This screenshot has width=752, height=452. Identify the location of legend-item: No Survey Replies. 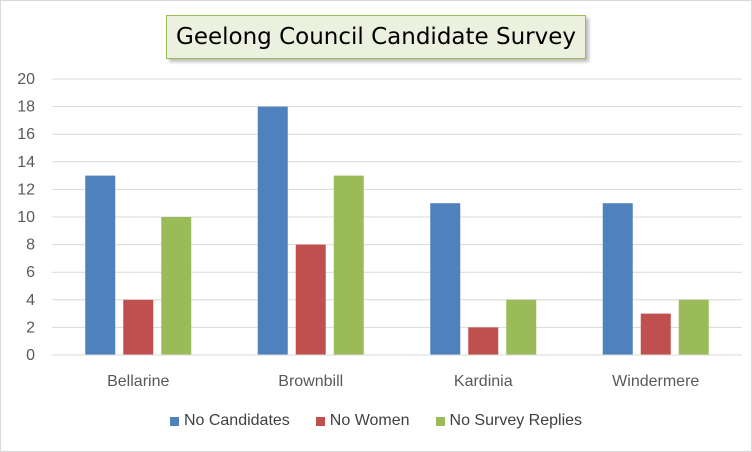
(509, 421).